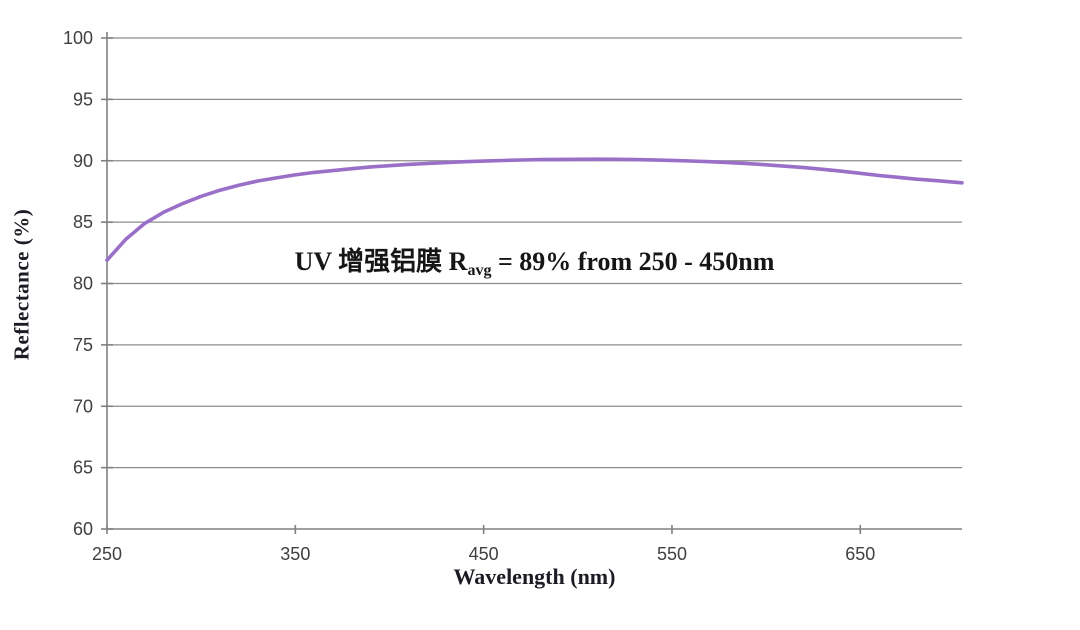 The width and height of the screenshot is (1080, 630). I want to click on y-tick-label: 100, so click(78, 38).